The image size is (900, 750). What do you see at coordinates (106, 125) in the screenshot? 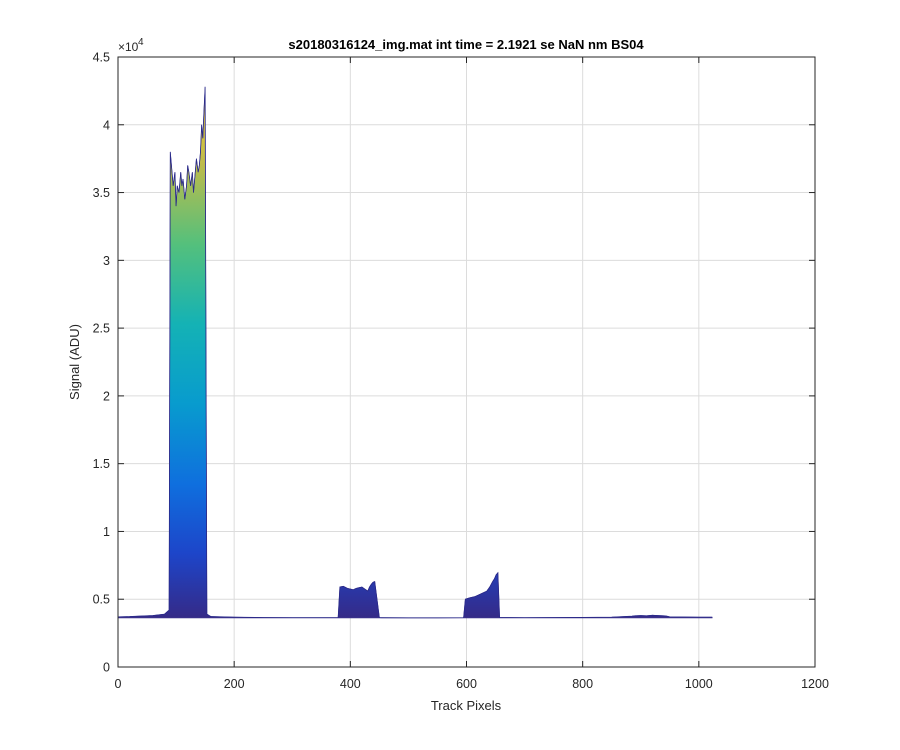
I see `y-tick-label: 4` at bounding box center [106, 125].